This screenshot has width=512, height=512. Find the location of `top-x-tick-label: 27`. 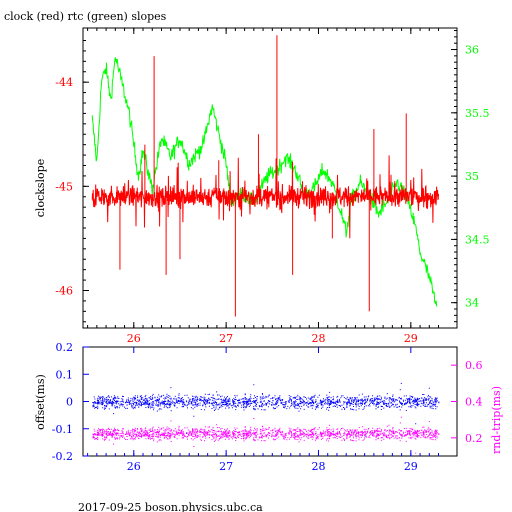

top-x-tick-label: 27 is located at coordinates (226, 338).